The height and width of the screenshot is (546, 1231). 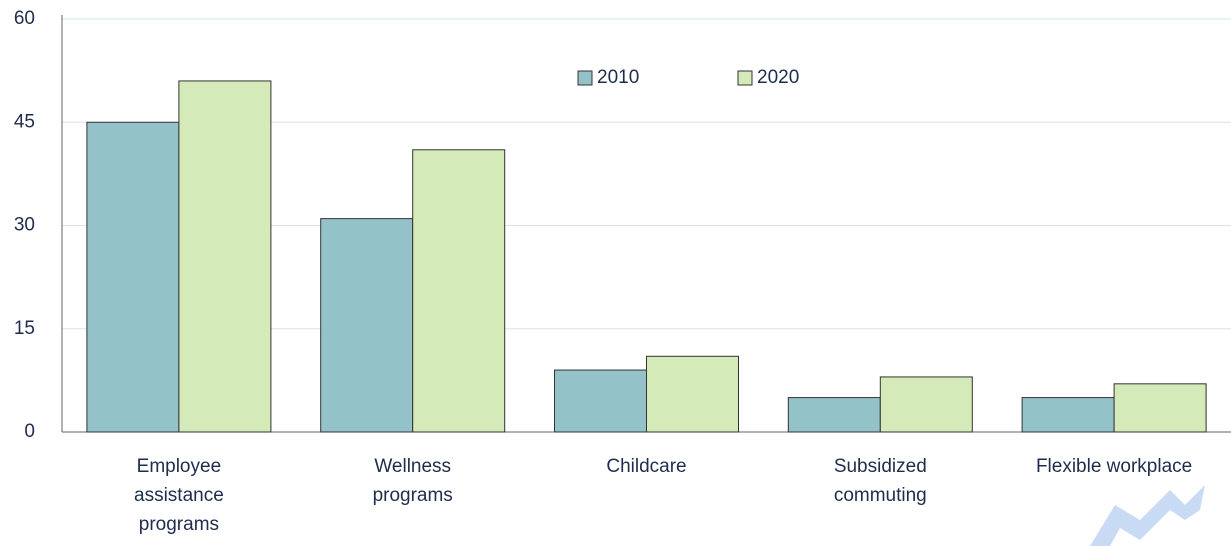 What do you see at coordinates (618, 77) in the screenshot?
I see `legend-label: 2010` at bounding box center [618, 77].